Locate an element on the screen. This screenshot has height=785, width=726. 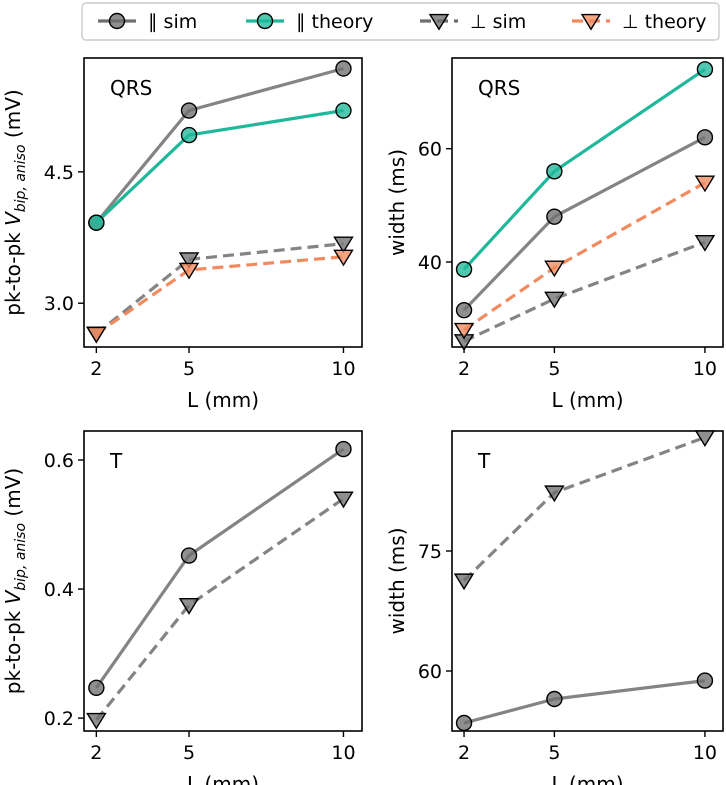
y-tick-label: 0.4 is located at coordinates (59, 590).